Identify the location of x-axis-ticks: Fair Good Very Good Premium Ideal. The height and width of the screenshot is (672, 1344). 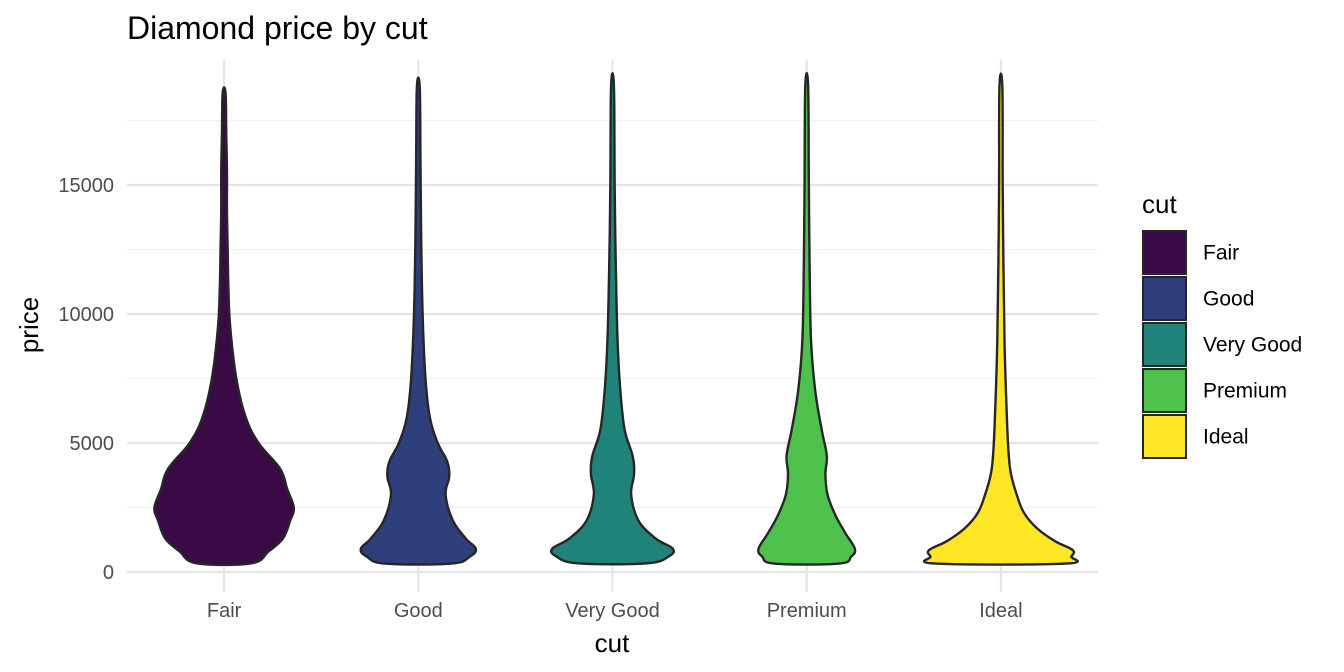
(615, 611).